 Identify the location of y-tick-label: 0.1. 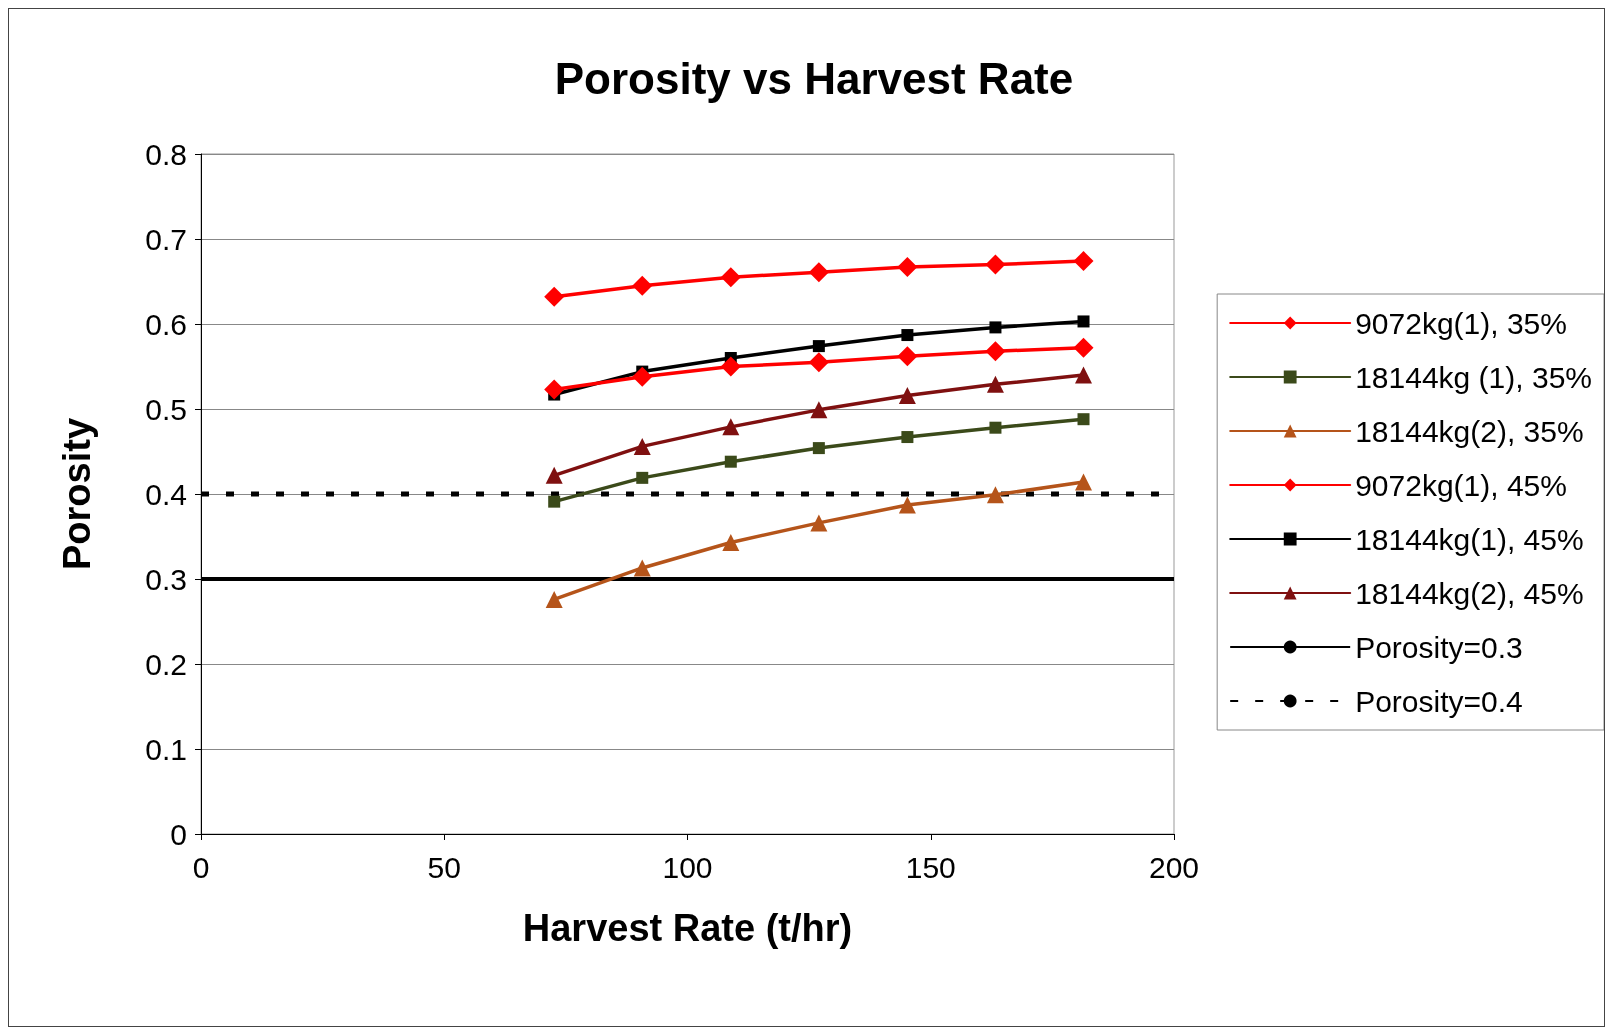
(166, 749).